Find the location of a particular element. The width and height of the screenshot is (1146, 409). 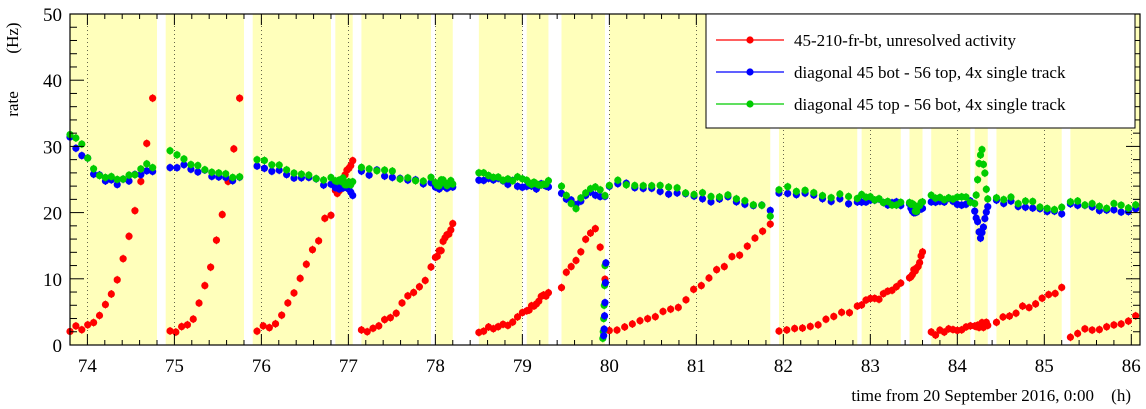

x-axis-unit: (h) is located at coordinates (1121, 395).